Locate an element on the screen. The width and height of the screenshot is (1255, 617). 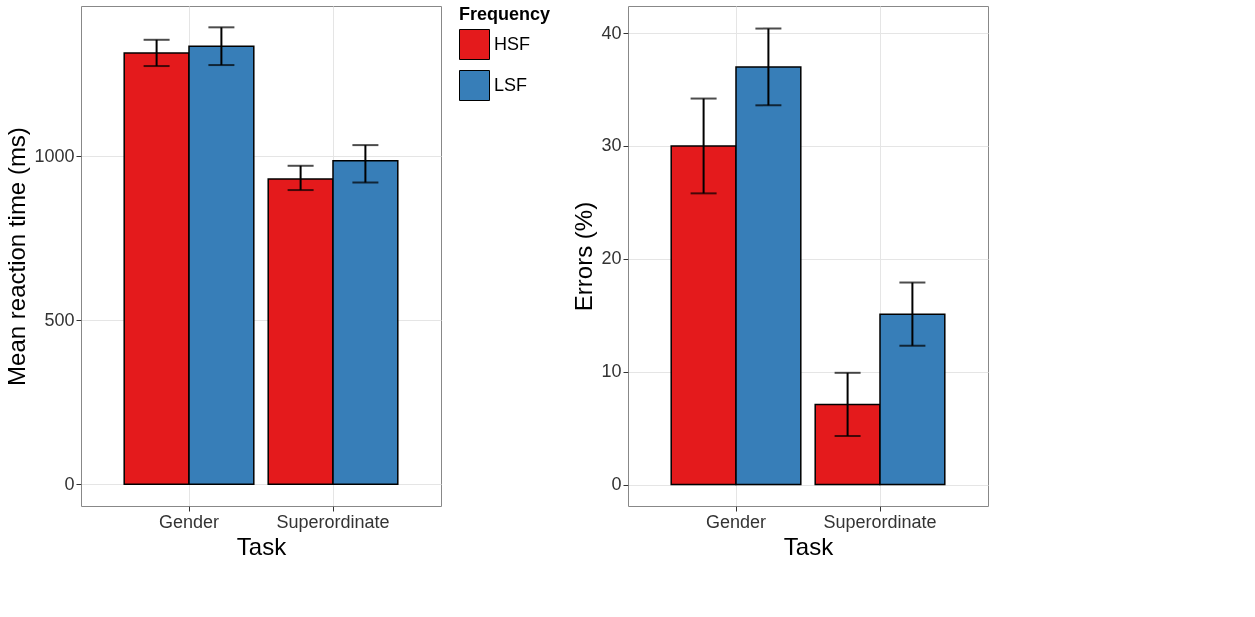
legend-label: LSF is located at coordinates (511, 84).